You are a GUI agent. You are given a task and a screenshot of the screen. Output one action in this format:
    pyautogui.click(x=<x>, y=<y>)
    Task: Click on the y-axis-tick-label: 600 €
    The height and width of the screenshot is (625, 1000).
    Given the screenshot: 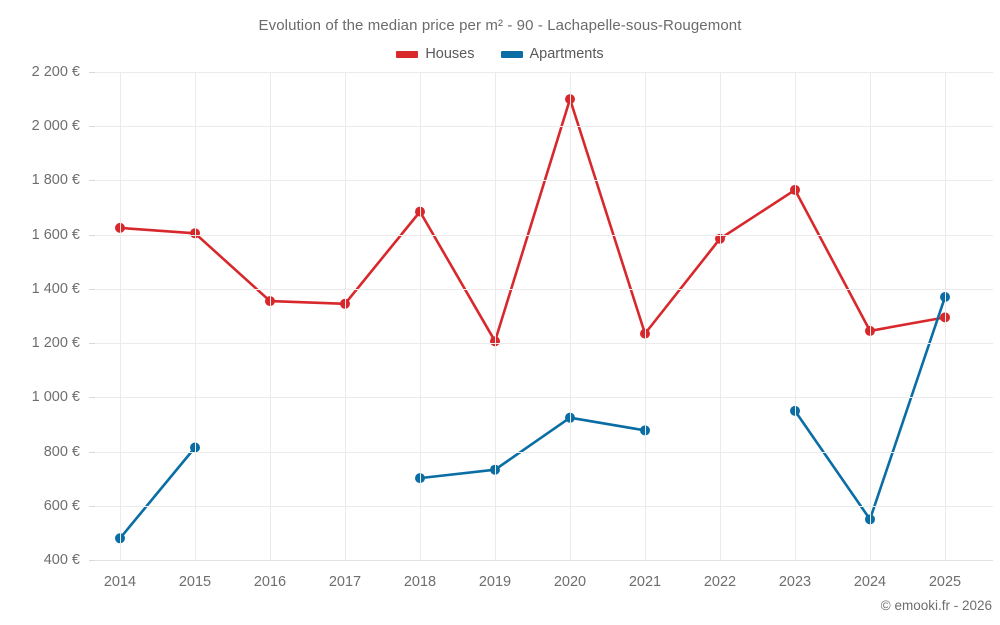 What is the action you would take?
    pyautogui.click(x=61, y=505)
    